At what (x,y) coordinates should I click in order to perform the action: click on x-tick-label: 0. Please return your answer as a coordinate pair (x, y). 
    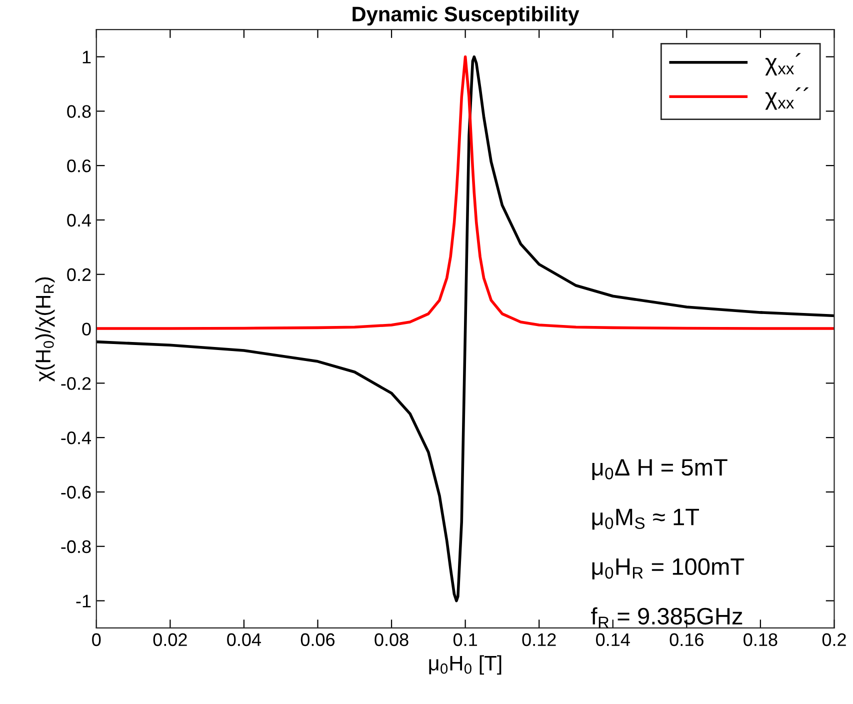
    Looking at the image, I should click on (96, 639).